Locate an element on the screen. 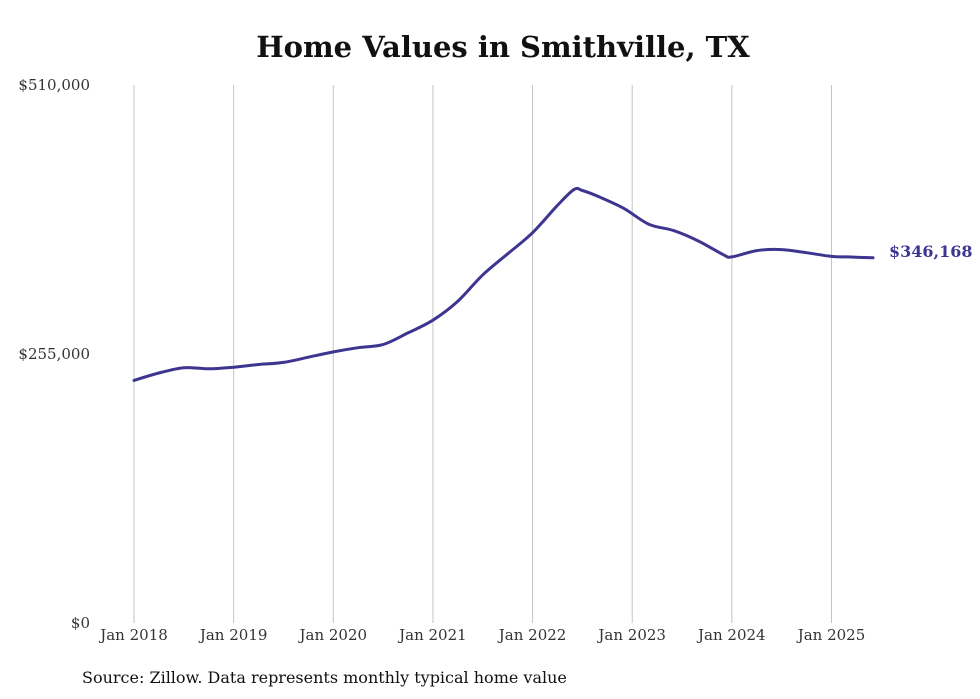 Image resolution: width=980 pixels, height=699 pixels. y-axis-ticks: $0 $255,000 $510,000 is located at coordinates (54, 354).